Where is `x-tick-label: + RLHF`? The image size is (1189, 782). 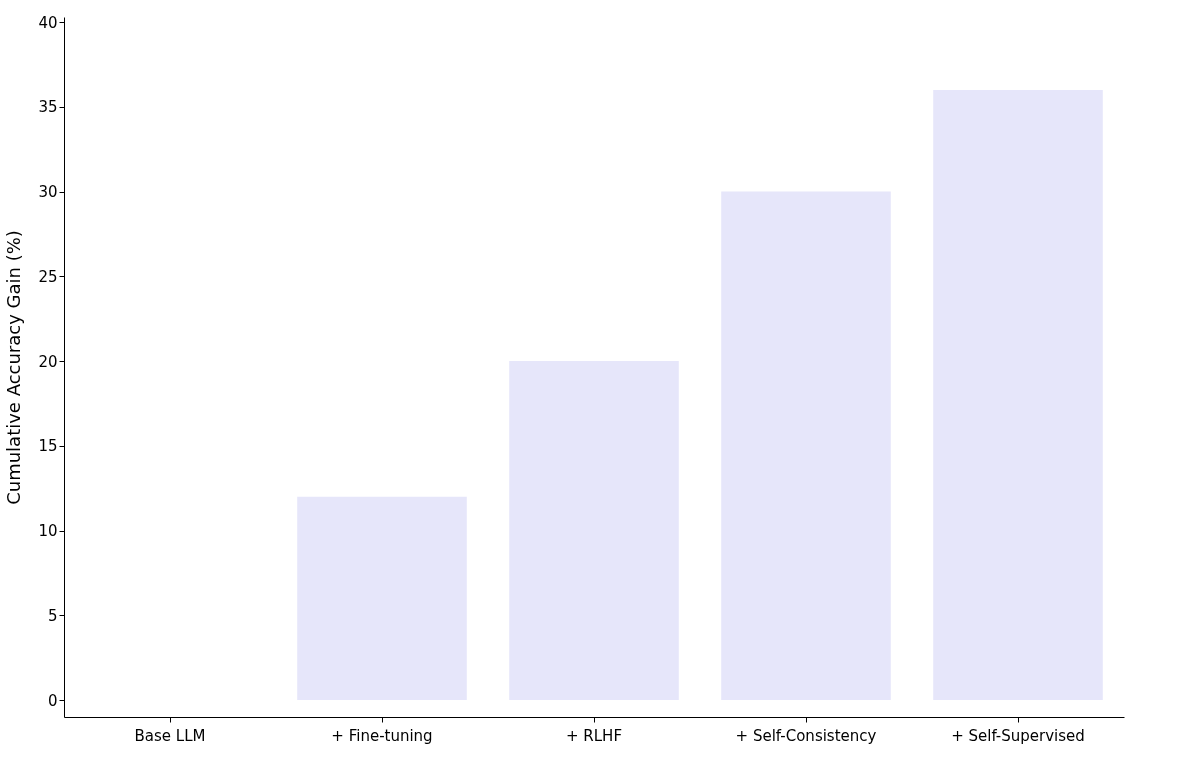
x-tick-label: + RLHF is located at coordinates (594, 735).